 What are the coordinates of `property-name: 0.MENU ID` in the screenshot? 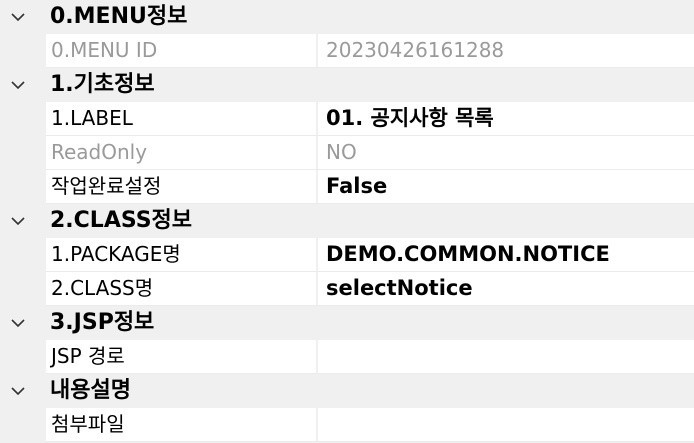 It's located at (181, 50).